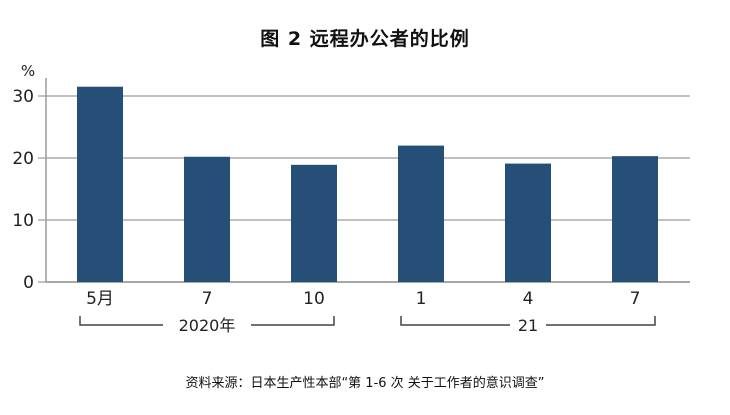 The width and height of the screenshot is (730, 415). What do you see at coordinates (23, 97) in the screenshot?
I see `y-tick-label: 30` at bounding box center [23, 97].